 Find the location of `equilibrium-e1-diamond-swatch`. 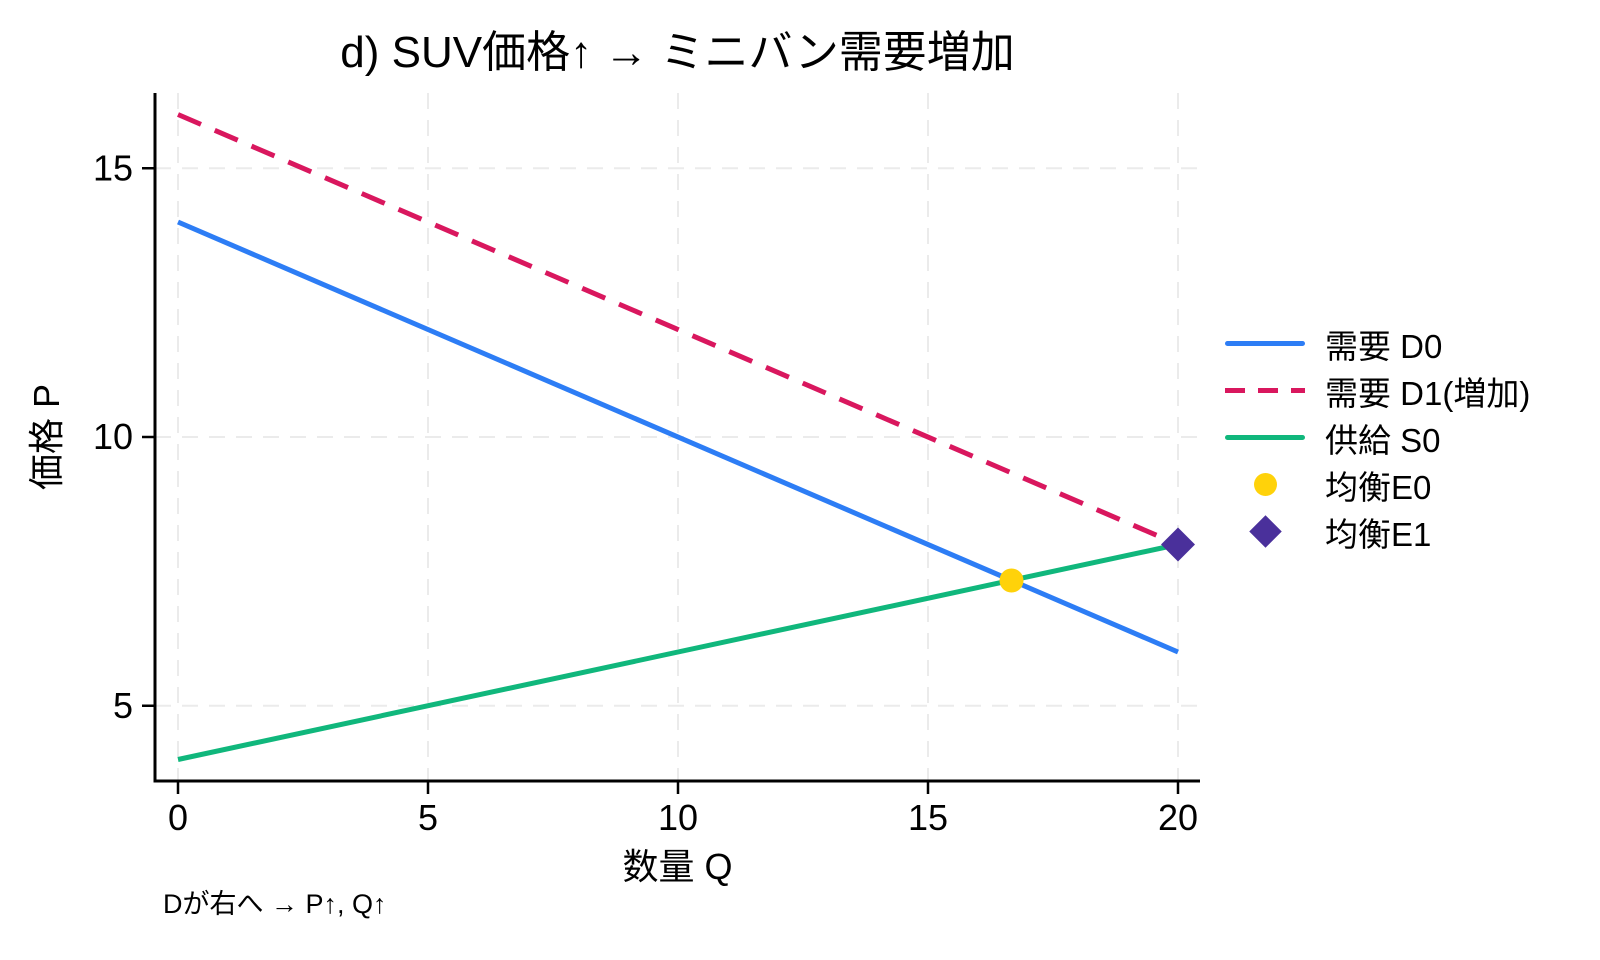

equilibrium-e1-diamond-swatch is located at coordinates (1265, 531).